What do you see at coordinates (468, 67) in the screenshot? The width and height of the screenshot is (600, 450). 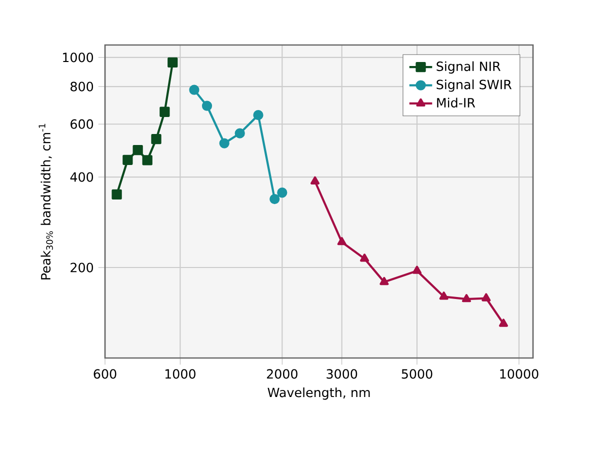 I see `legend-label: Signal NIR` at bounding box center [468, 67].